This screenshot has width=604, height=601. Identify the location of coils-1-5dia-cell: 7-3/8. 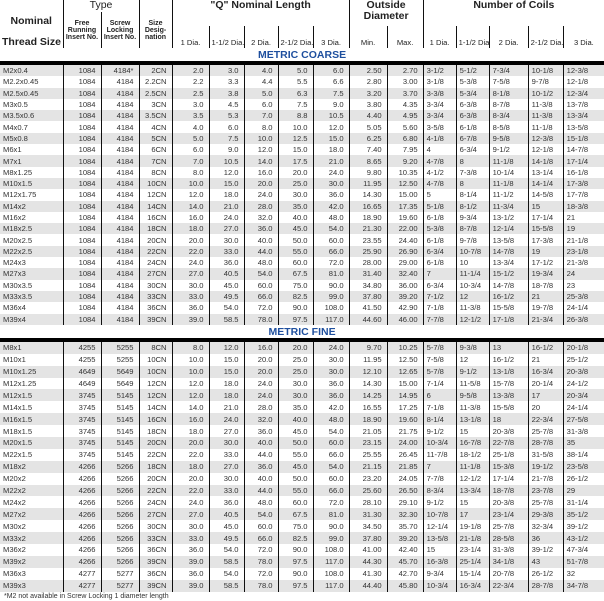
(472, 172).